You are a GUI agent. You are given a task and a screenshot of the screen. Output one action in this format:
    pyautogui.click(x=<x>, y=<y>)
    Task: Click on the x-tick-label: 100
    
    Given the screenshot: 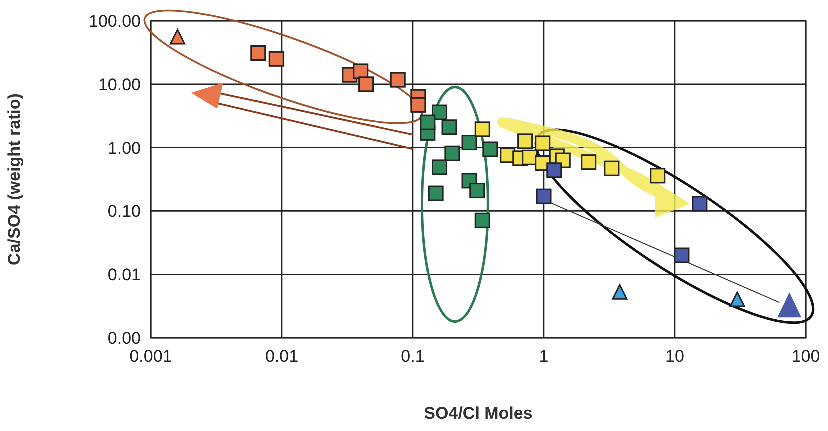 What is the action you would take?
    pyautogui.click(x=806, y=356)
    